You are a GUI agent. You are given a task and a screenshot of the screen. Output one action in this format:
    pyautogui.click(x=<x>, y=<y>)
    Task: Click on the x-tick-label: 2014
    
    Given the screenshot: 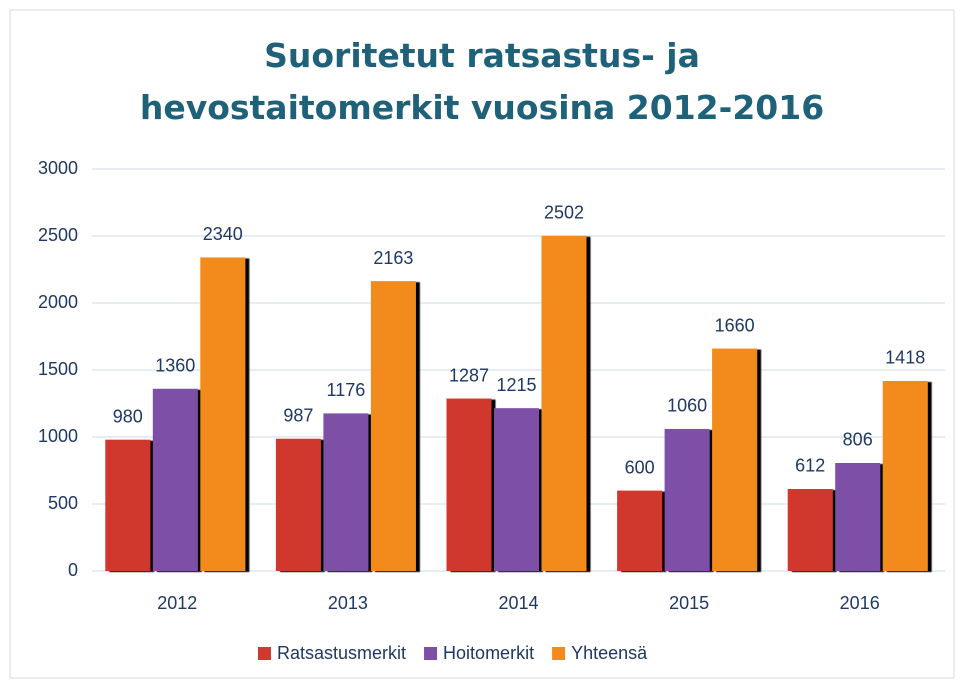 What is the action you would take?
    pyautogui.click(x=518, y=603)
    